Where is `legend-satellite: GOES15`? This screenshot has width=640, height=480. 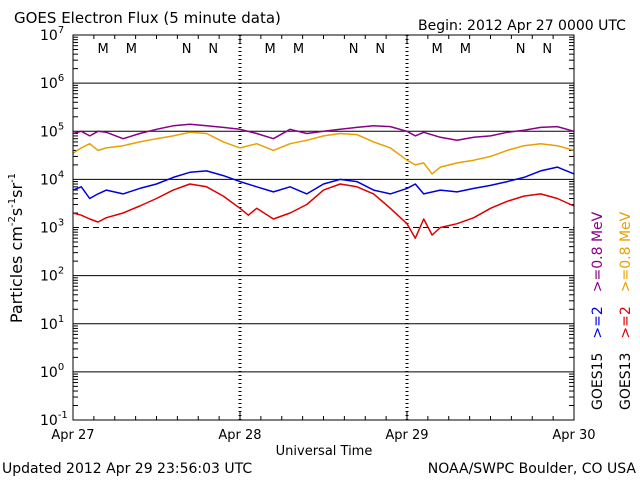
legend-satellite: GOES15 is located at coordinates (598, 381).